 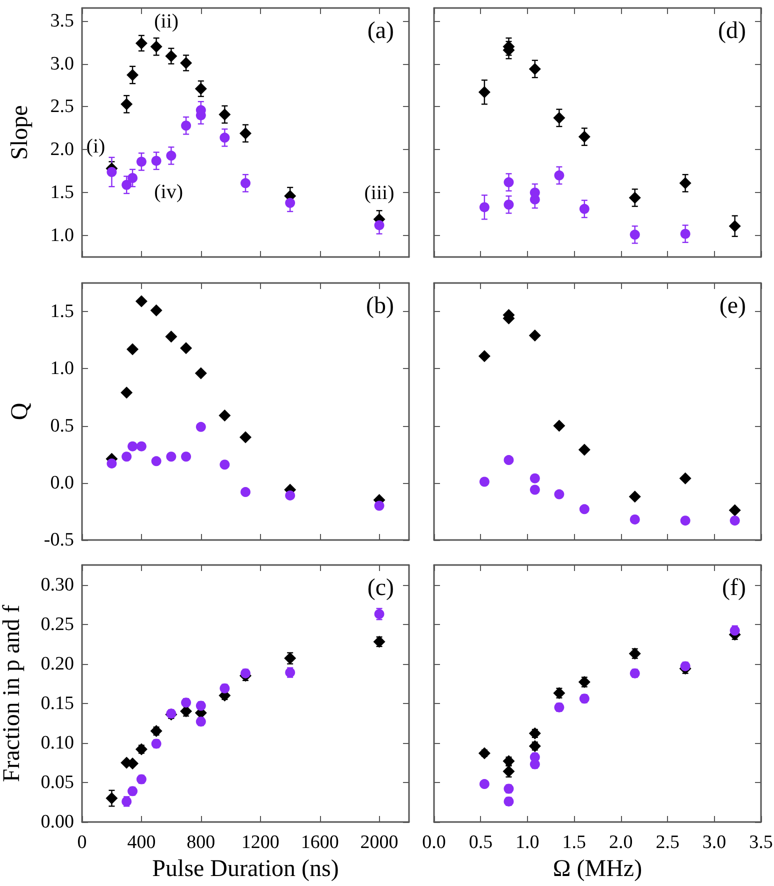 I want to click on chart-title: (b), so click(x=380, y=306).